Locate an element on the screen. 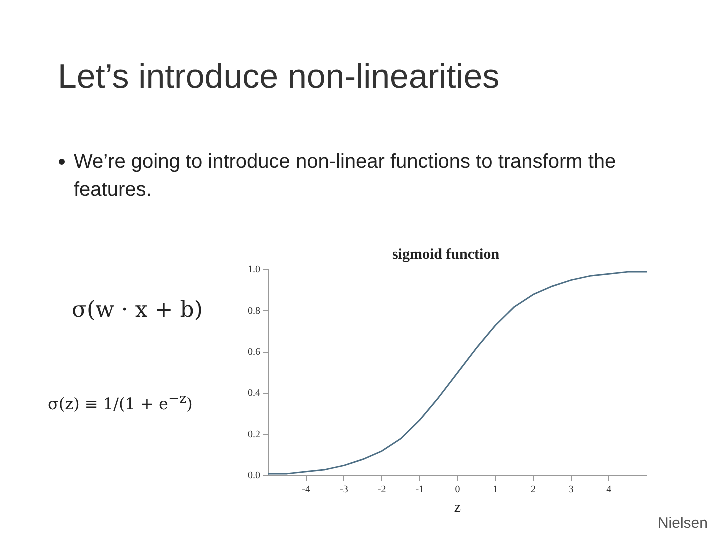 This screenshot has width=720, height=540. x-tick-label: -2 is located at coordinates (382, 490).